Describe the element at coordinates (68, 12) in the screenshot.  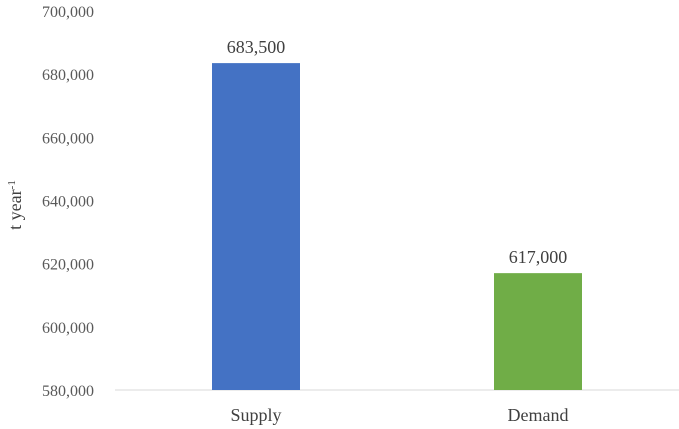
I see `y-tick-label: 700,000` at that location.